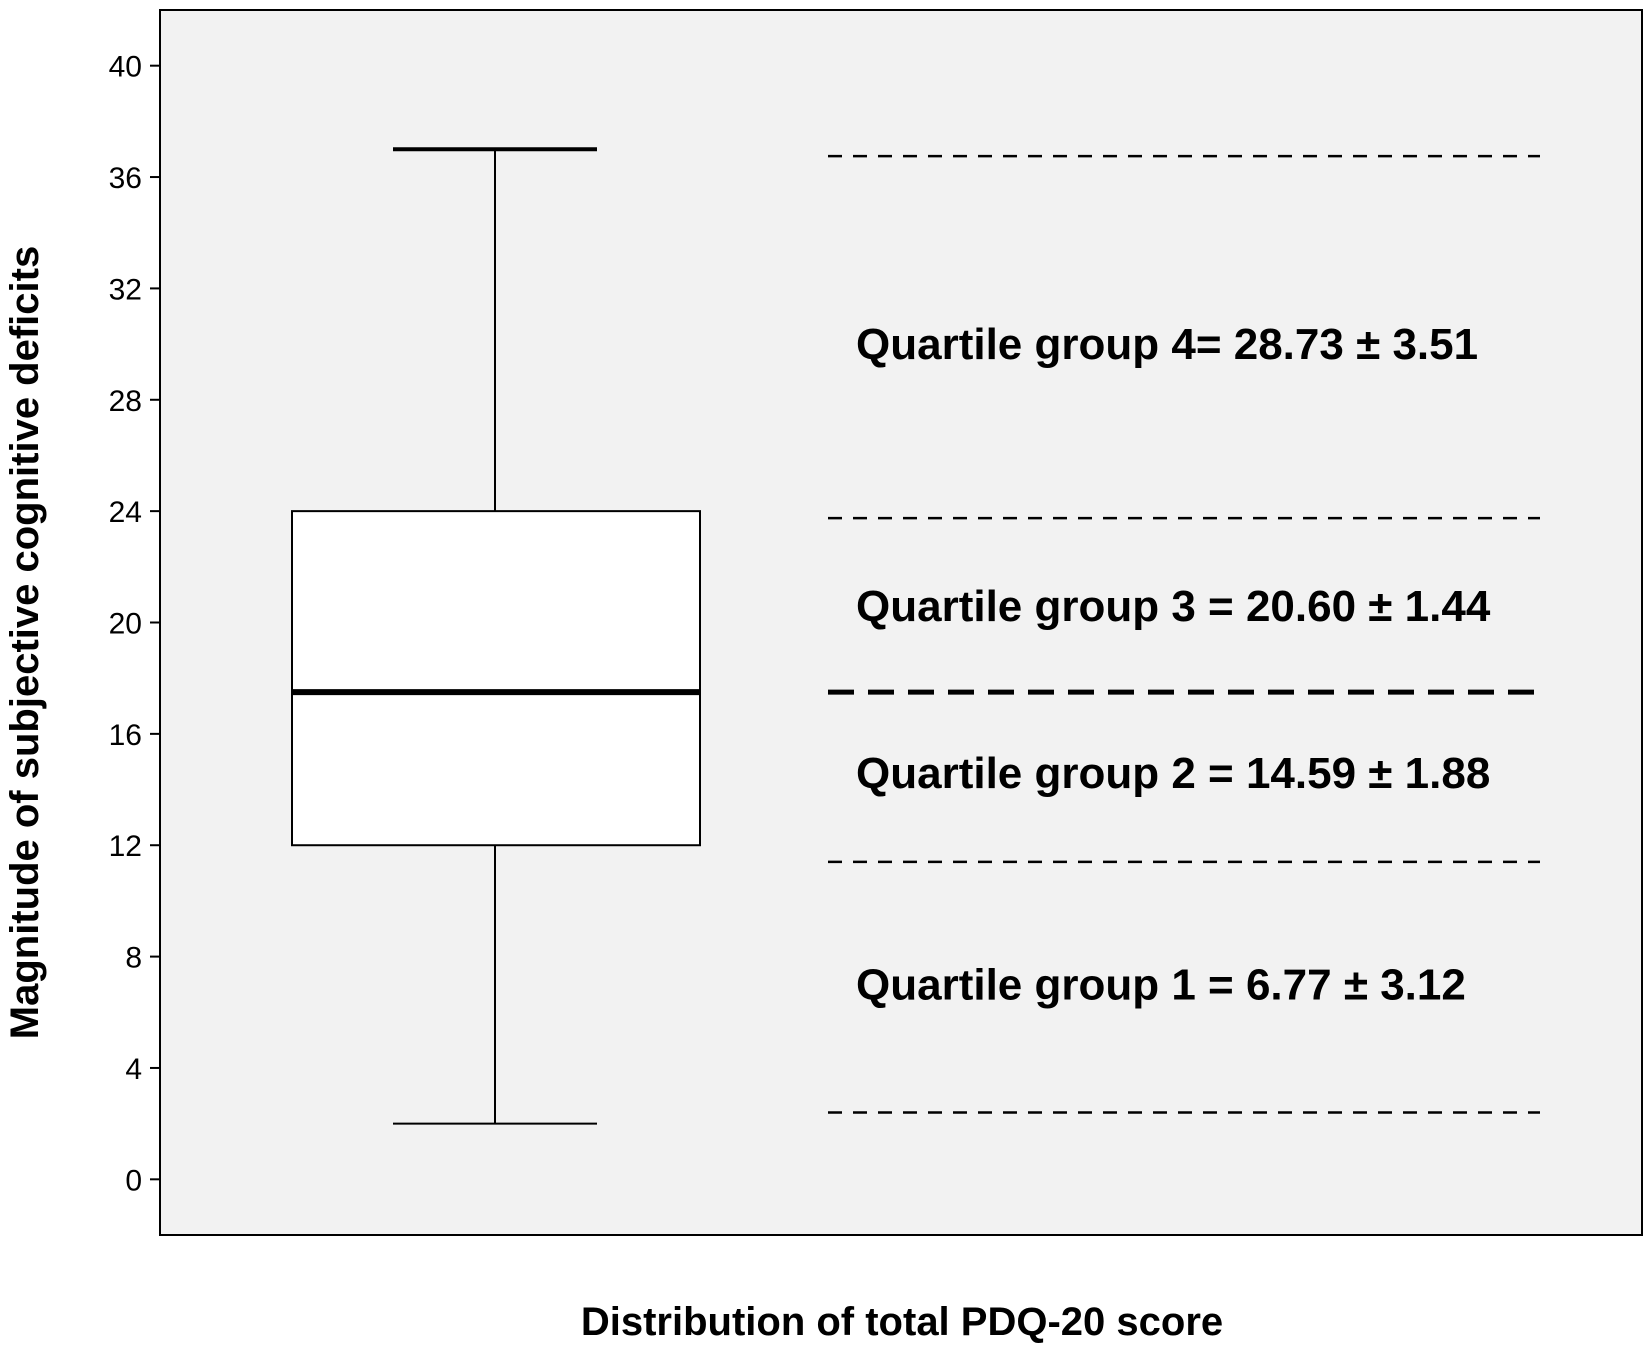 The height and width of the screenshot is (1350, 1648). What do you see at coordinates (1173, 606) in the screenshot?
I see `quartile-group-label-3: Quartile group 3 = 20.60 ± 1.44` at bounding box center [1173, 606].